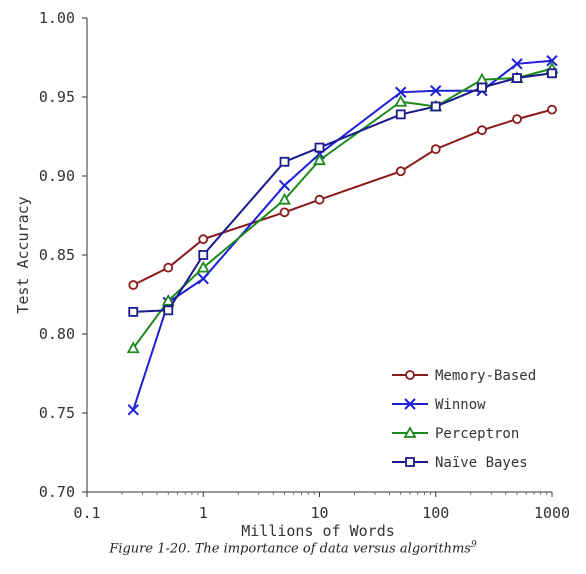 This screenshot has height=574, width=586. What do you see at coordinates (435, 513) in the screenshot?
I see `x-tick-label: 100` at bounding box center [435, 513].